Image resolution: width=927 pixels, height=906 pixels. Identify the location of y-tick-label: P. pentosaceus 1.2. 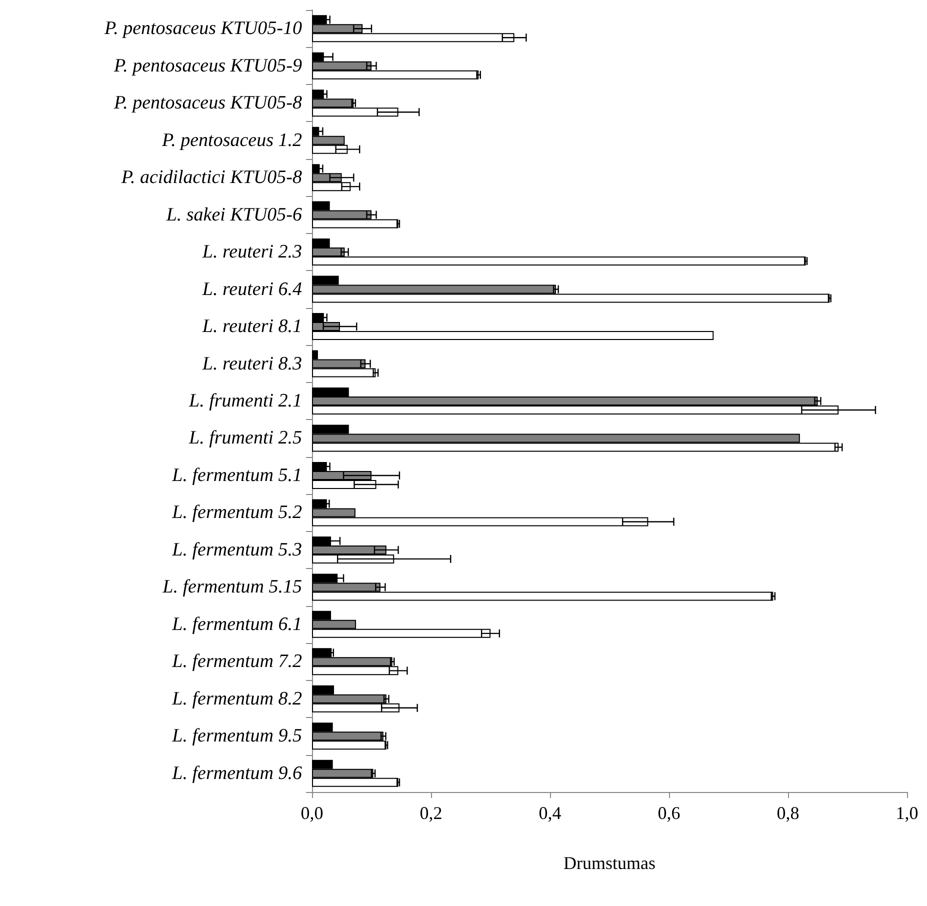
(231, 140).